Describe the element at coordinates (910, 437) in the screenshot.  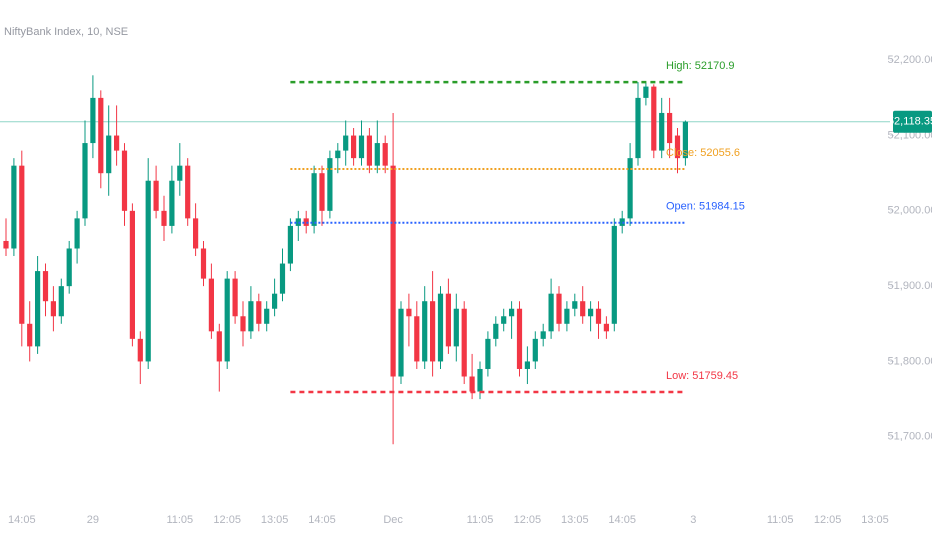
I see `y-tick-label: 51,700.00` at that location.